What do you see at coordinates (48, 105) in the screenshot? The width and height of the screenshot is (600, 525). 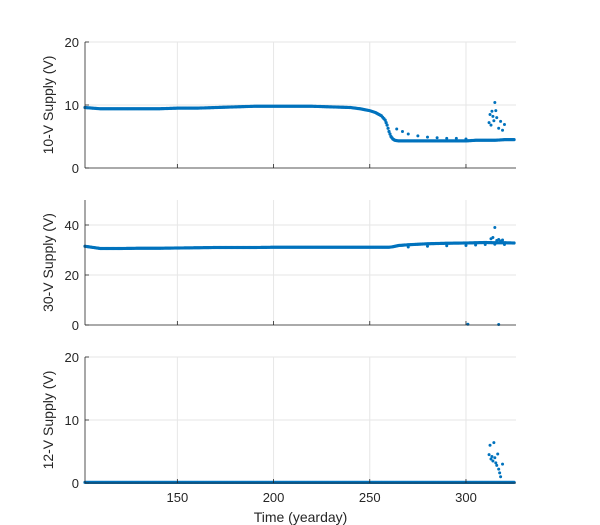 I see `y-axis-label: 10-V Supply (V)` at bounding box center [48, 105].